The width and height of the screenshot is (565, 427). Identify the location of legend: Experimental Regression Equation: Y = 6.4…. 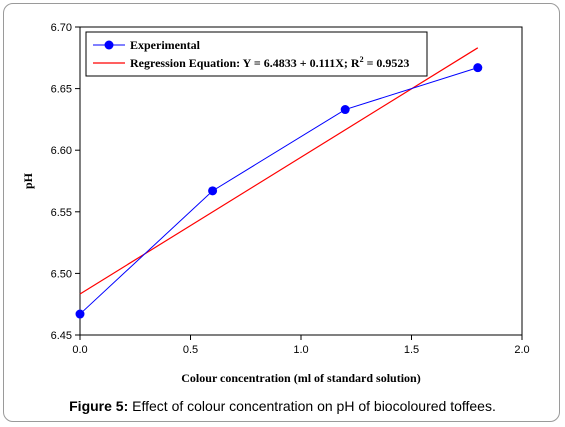
(256, 54).